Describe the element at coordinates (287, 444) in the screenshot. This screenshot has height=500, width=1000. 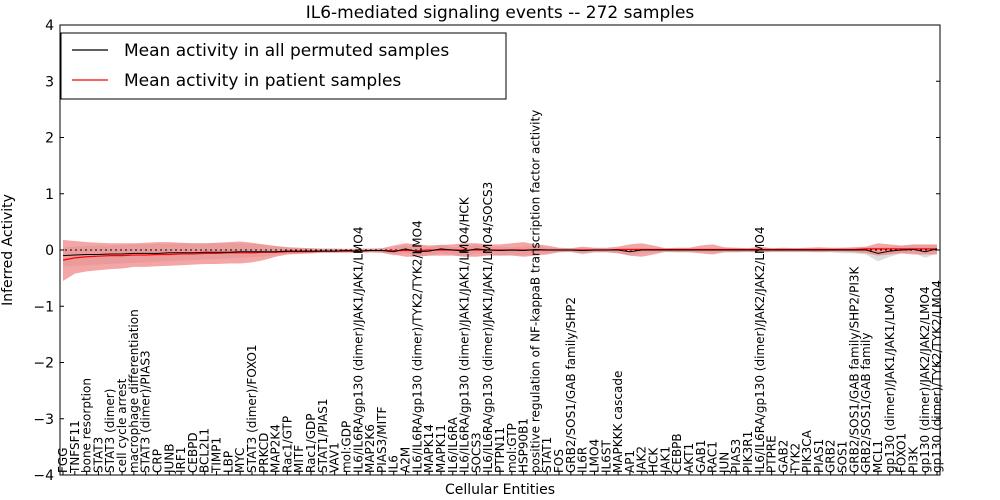
I see `category-label: Rac1/GTP` at that location.